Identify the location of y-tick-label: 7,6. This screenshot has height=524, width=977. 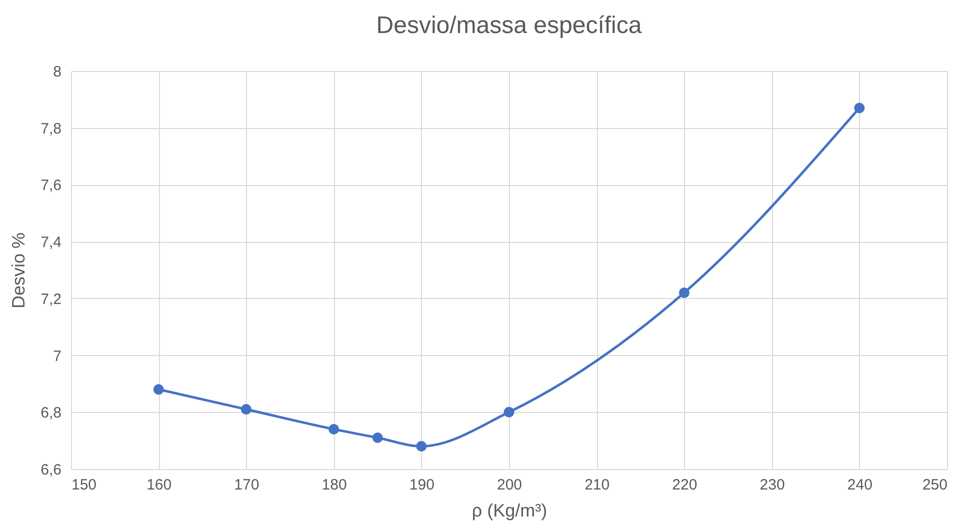
(51, 185).